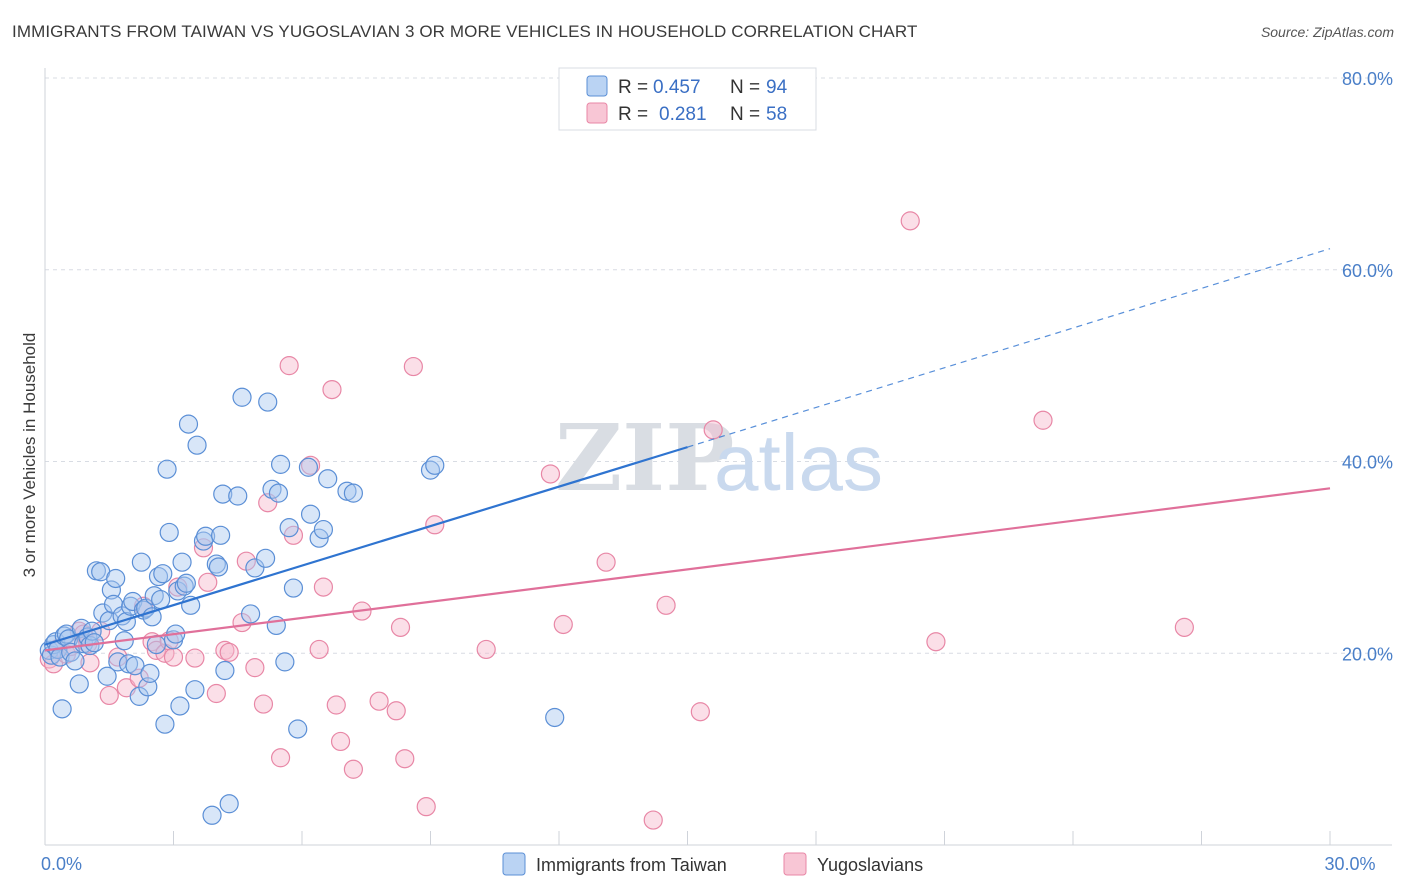  I want to click on legend-taiwan-n-label: N =, so click(745, 87).